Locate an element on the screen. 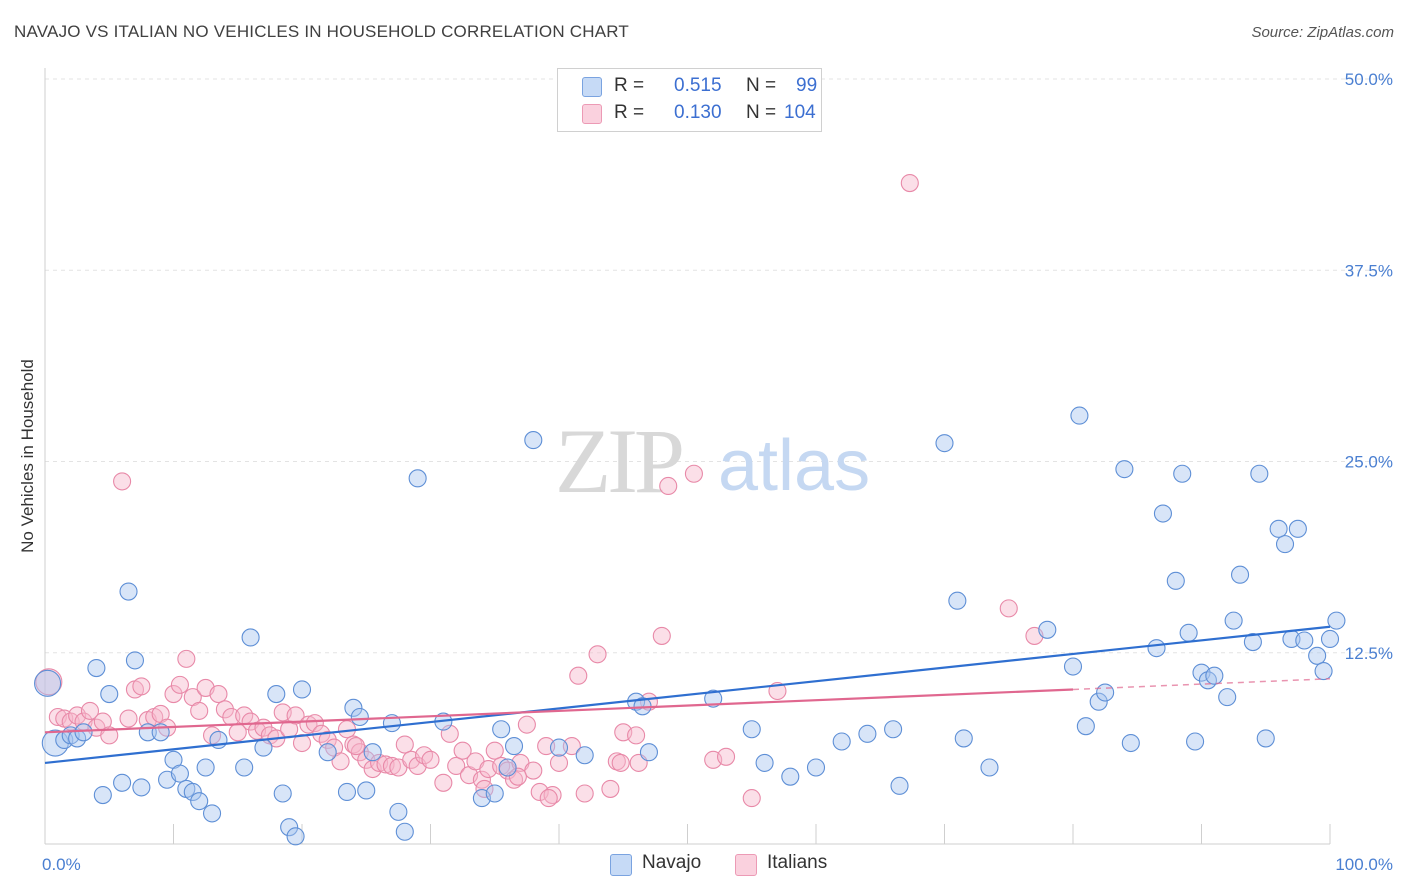  y-tick-label: 12.5% is located at coordinates (1369, 653).